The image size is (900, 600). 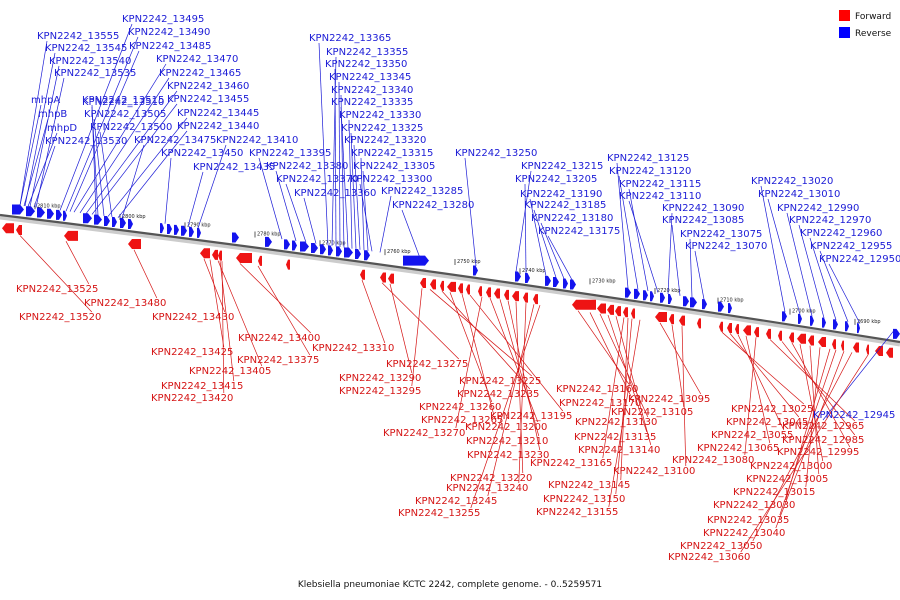 What do you see at coordinates (125, 303) in the screenshot?
I see `forward-gene-label: KPN2242_13480` at bounding box center [125, 303].